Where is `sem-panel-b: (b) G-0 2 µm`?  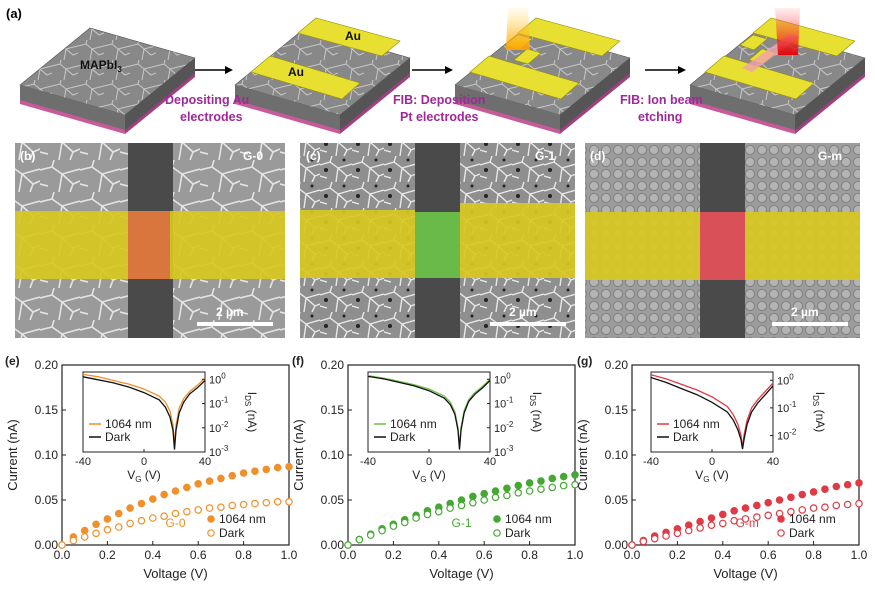 sem-panel-b: (b) G-0 2 µm is located at coordinates (150, 240).